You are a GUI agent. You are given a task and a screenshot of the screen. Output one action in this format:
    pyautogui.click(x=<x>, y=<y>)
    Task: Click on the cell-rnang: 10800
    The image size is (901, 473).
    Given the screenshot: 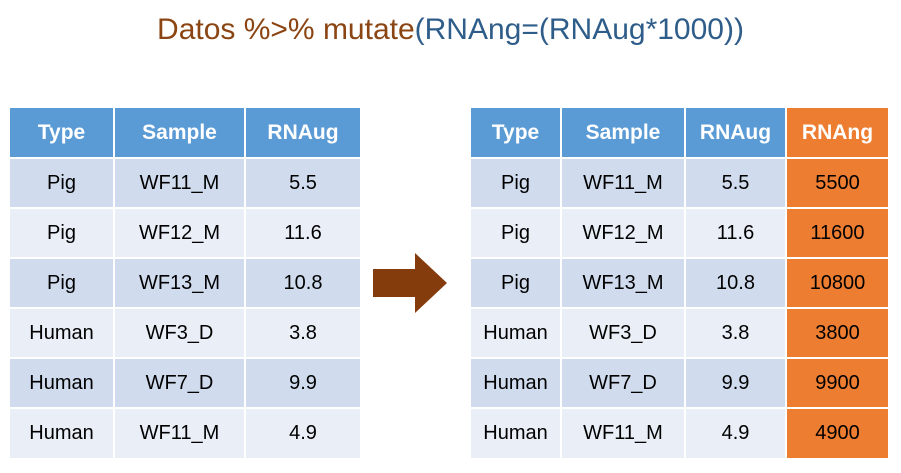 What is the action you would take?
    pyautogui.click(x=837, y=283)
    